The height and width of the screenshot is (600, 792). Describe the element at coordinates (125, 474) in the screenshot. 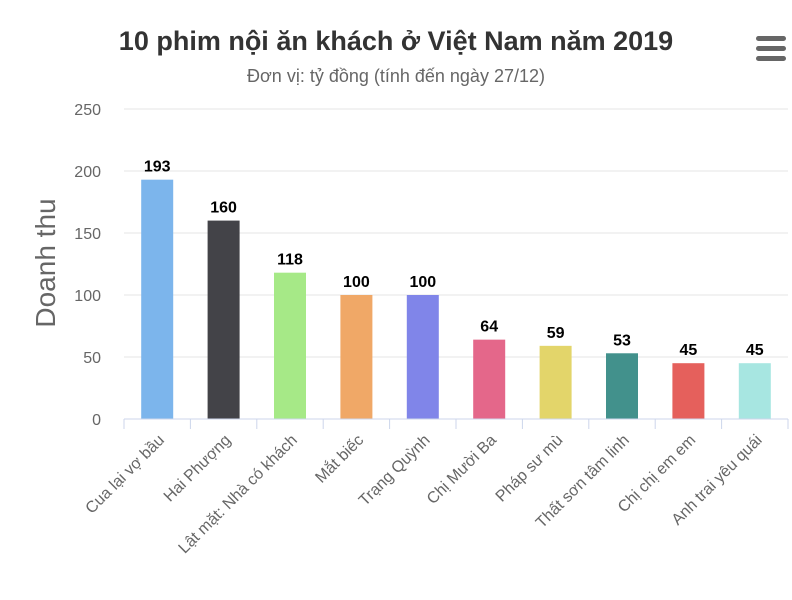

I see `x-tick-label: Cua lại vợ bầu` at that location.